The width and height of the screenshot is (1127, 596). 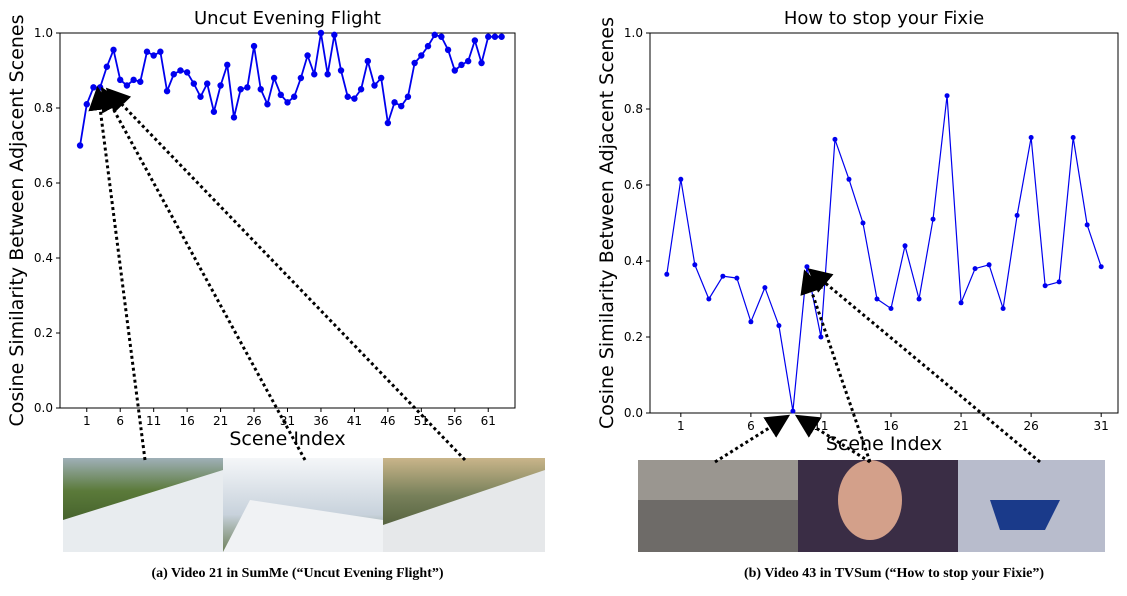 I want to click on x-tick-label: 31, so click(x=287, y=421).